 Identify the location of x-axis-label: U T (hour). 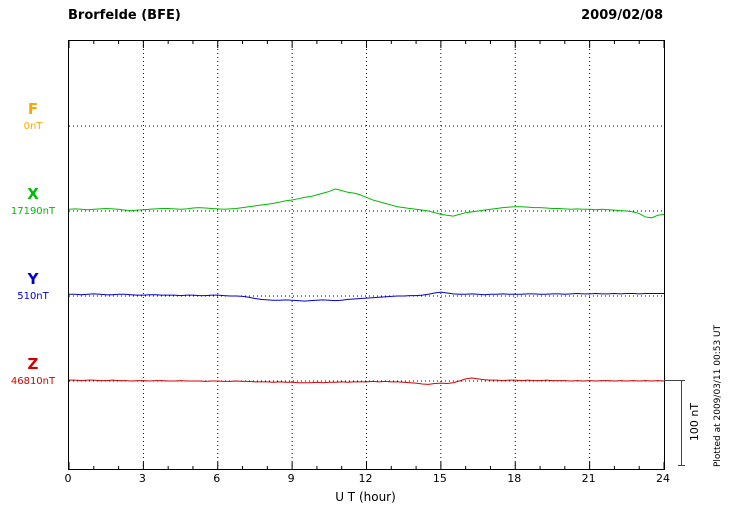
(365, 497).